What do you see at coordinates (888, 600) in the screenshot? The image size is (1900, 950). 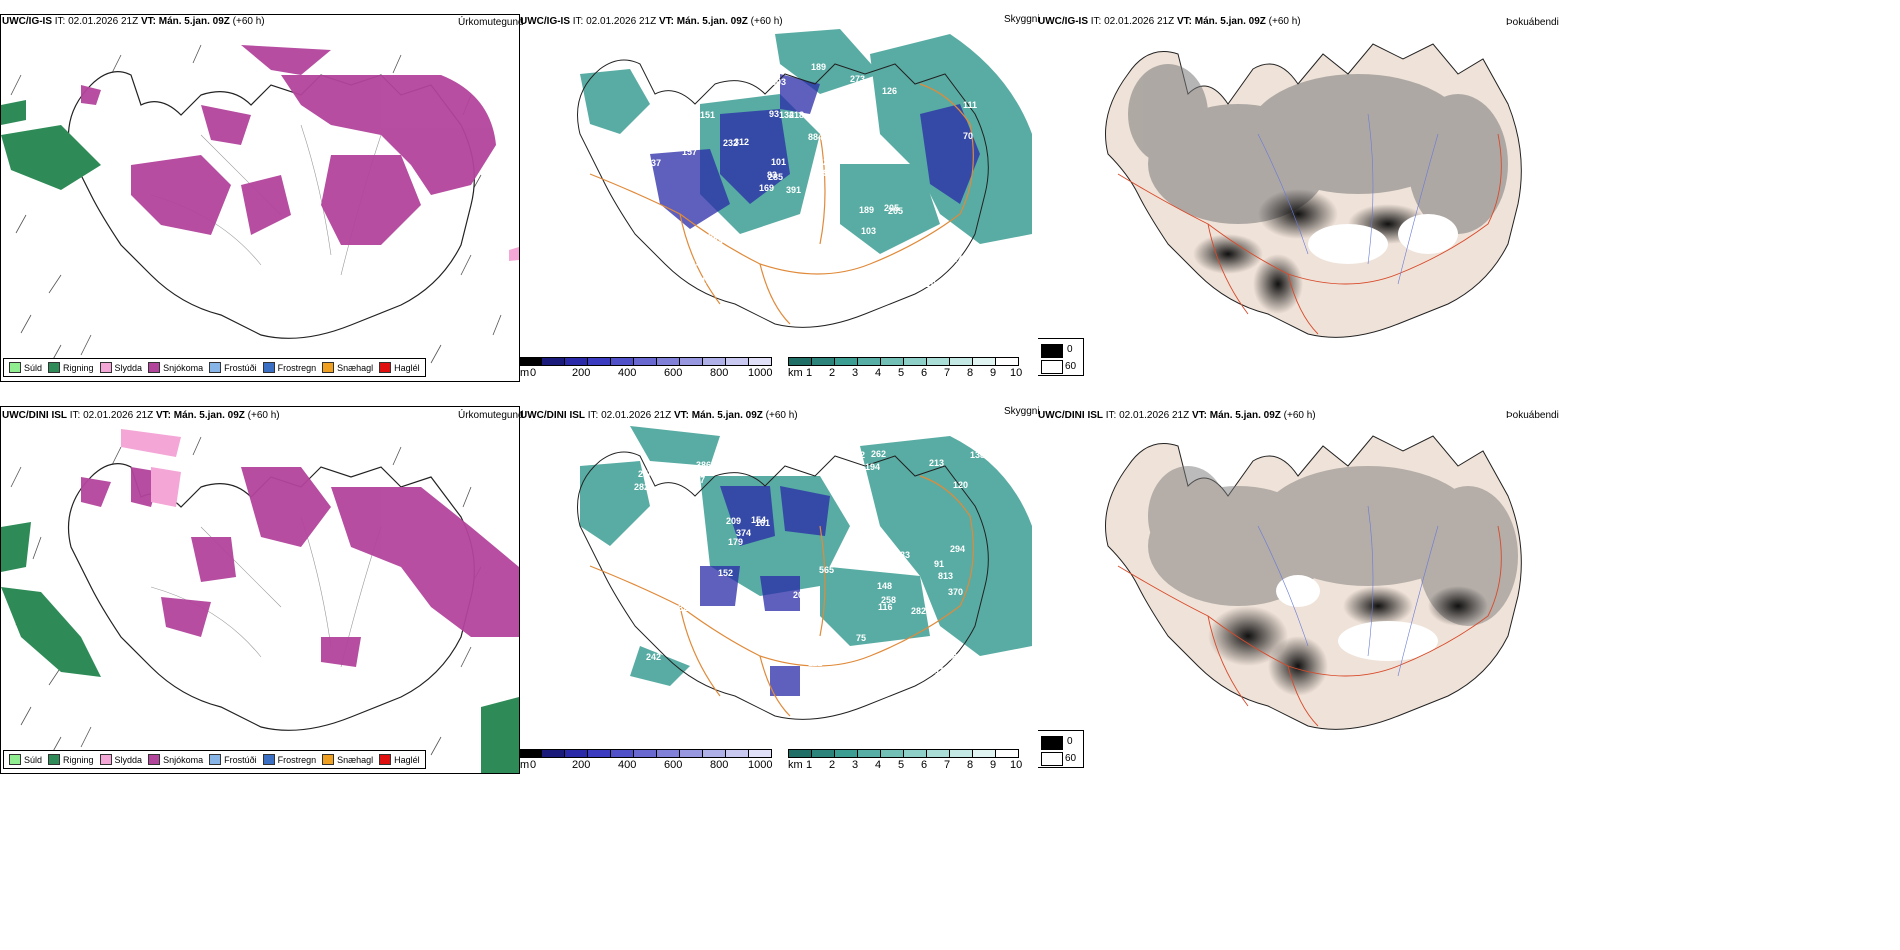 I see `cloud-base-label: 258` at bounding box center [888, 600].